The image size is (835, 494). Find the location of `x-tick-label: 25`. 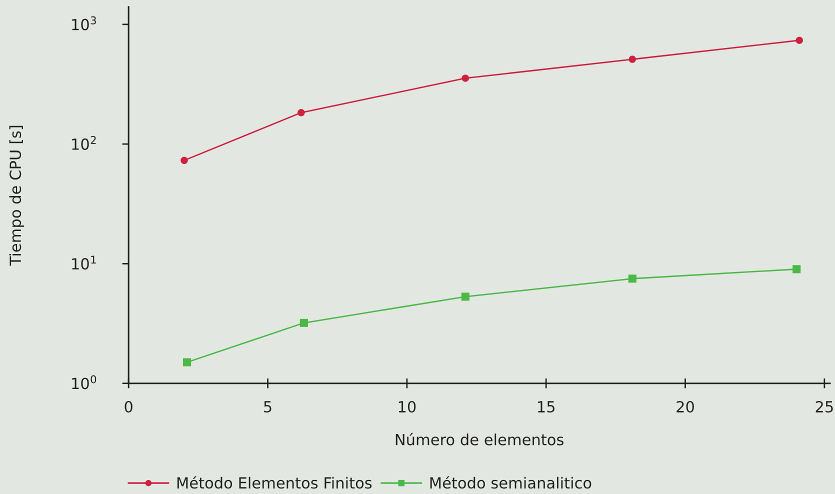

x-tick-label: 25 is located at coordinates (824, 406).